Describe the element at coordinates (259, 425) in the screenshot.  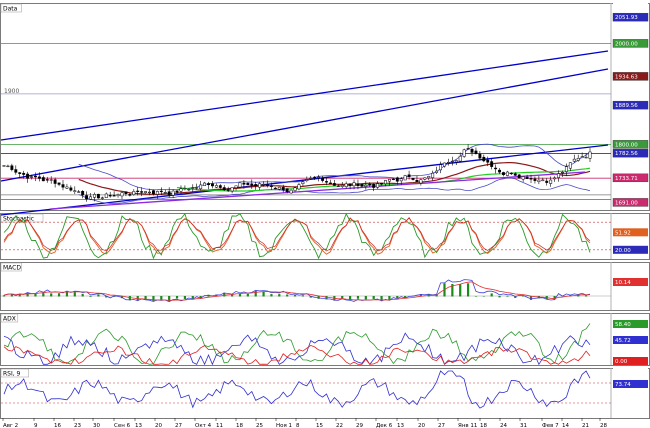
I see `x-axis-label: 25` at that location.